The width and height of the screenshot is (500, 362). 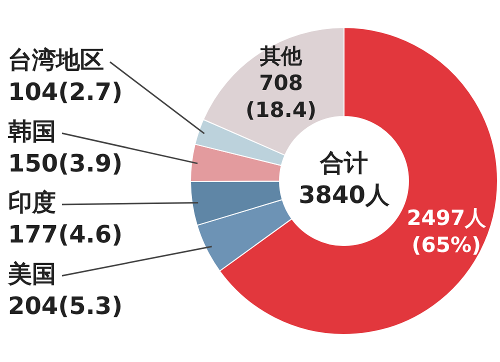 I want to click on text: 3840人, so click(x=344, y=195).